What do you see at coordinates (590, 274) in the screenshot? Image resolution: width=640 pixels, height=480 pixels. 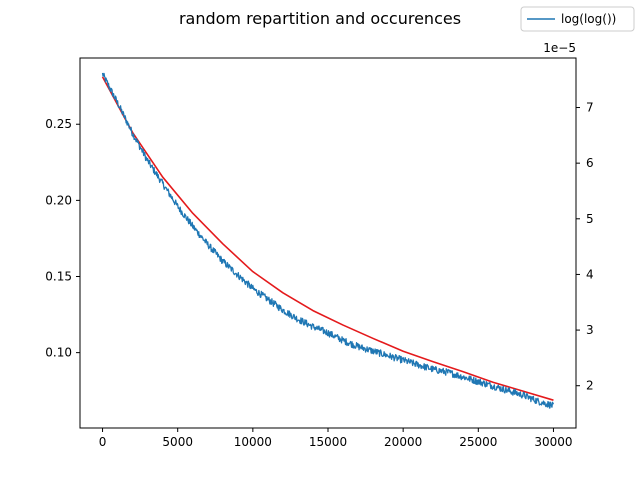 I see `y-right-tick-label: 4` at bounding box center [590, 274].